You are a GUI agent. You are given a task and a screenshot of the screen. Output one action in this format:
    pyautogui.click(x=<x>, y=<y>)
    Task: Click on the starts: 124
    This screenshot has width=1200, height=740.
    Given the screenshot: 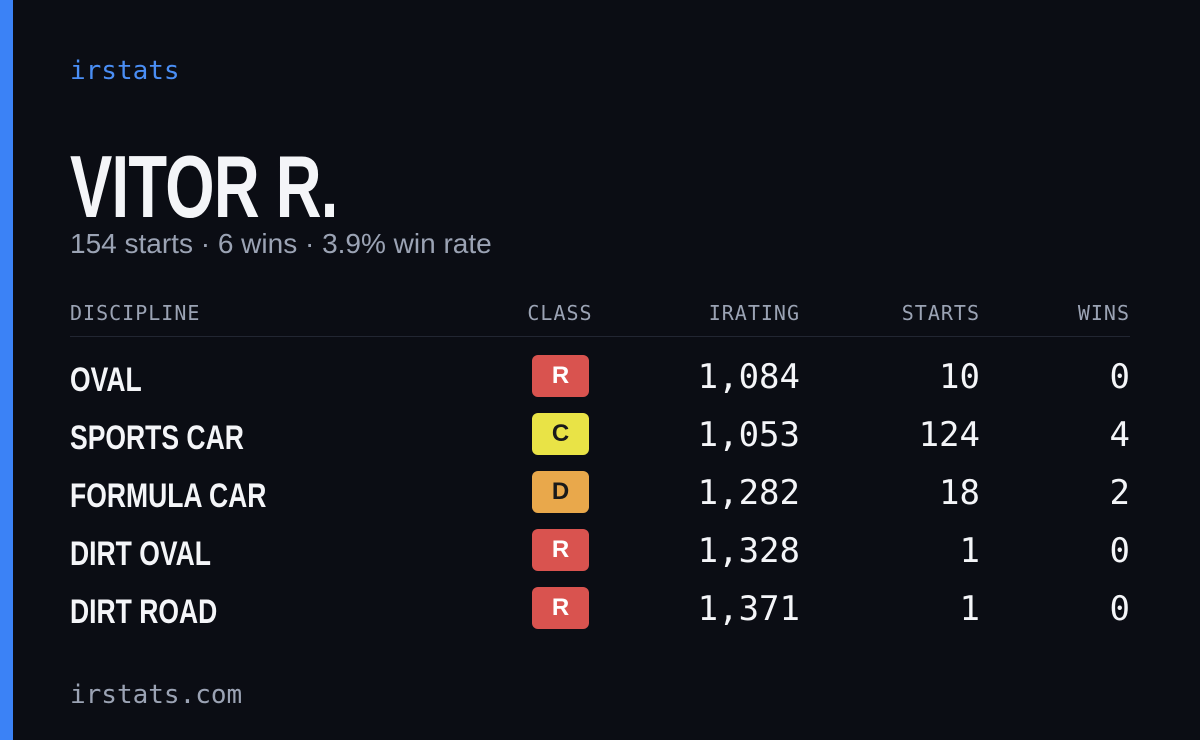 What is the action you would take?
    pyautogui.click(x=949, y=435)
    